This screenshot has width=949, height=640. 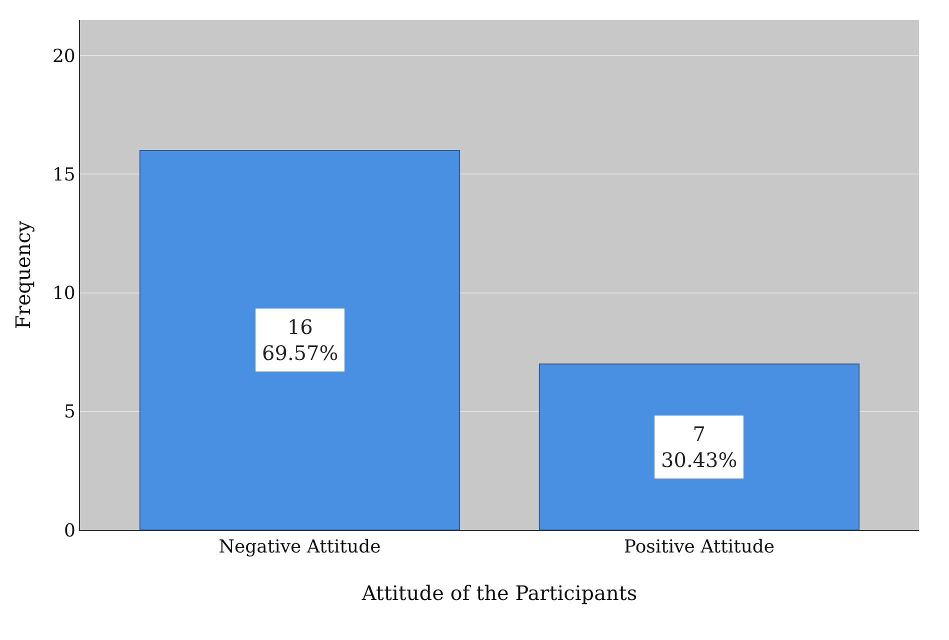 What do you see at coordinates (499, 593) in the screenshot?
I see `x-axis-title: Attitude of the Participants` at bounding box center [499, 593].